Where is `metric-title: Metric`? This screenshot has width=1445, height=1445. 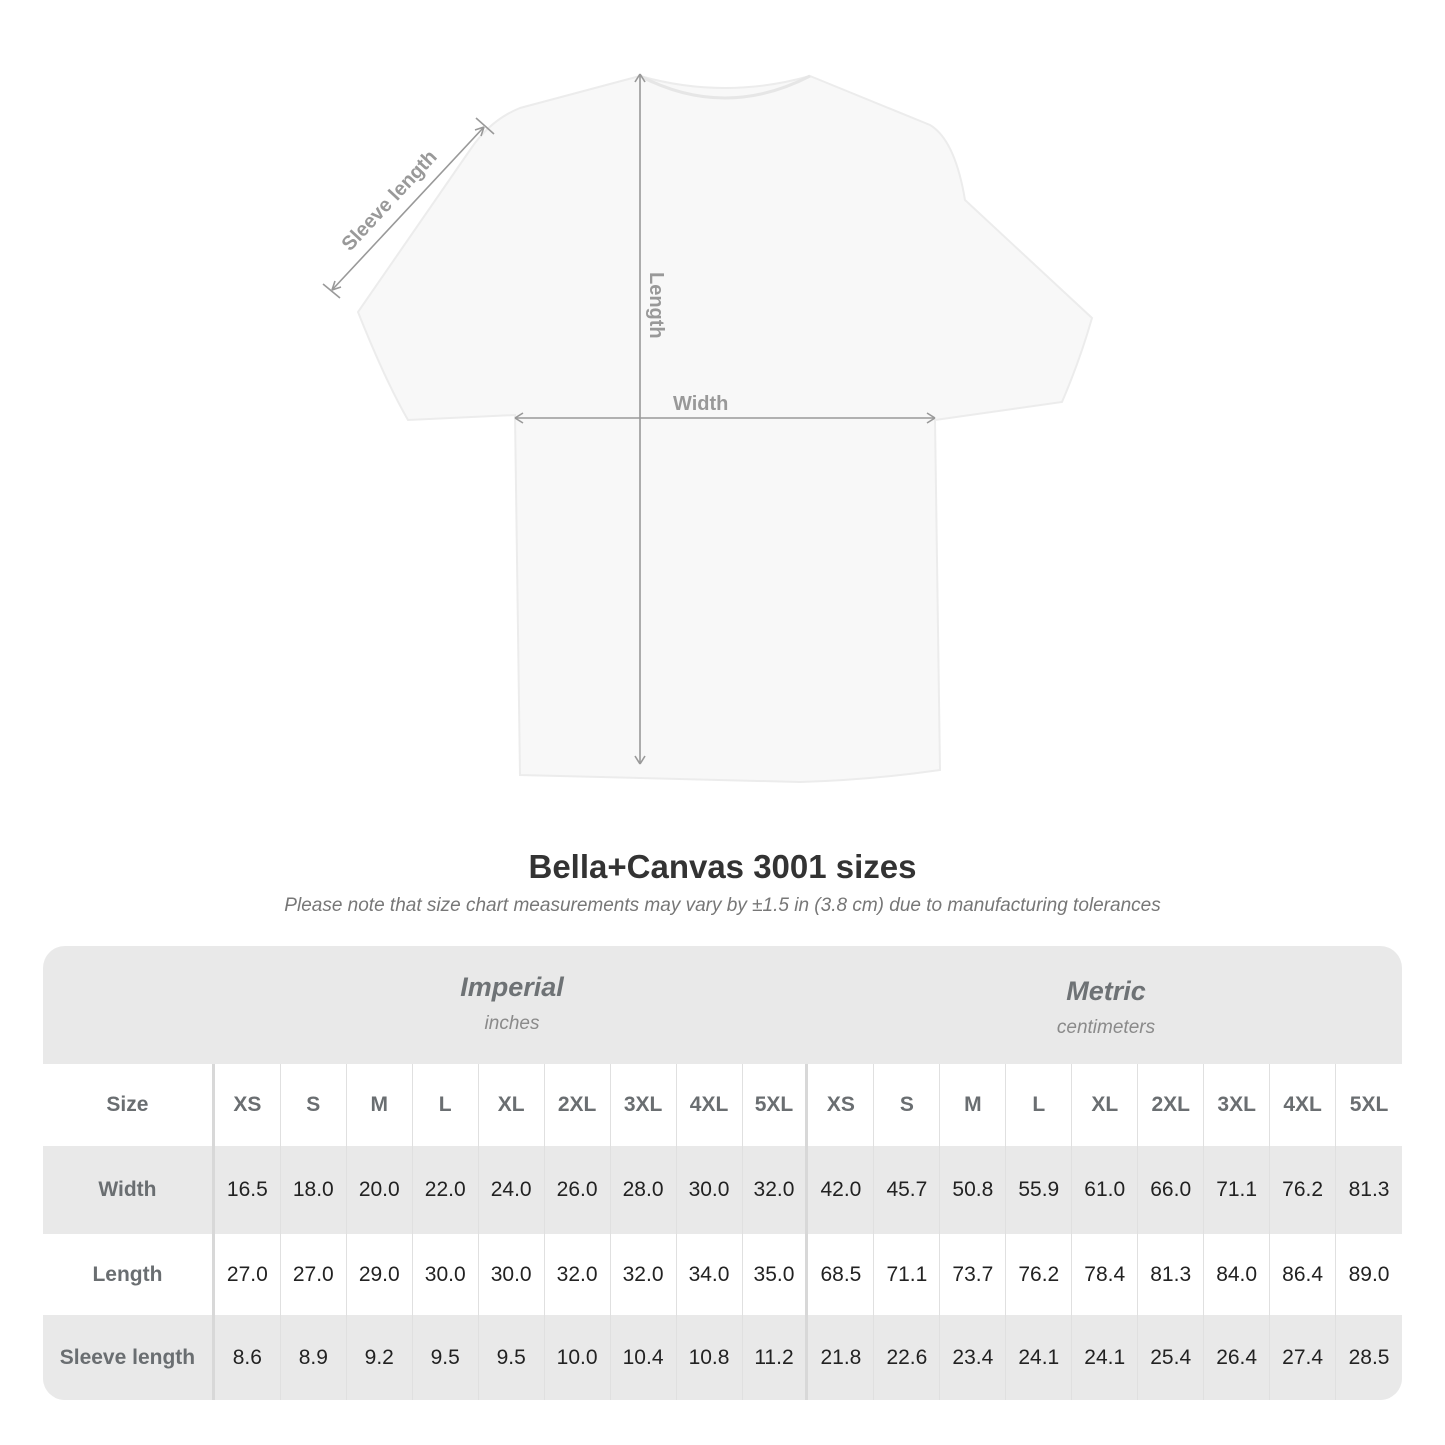
metric-title: Metric is located at coordinates (1106, 991).